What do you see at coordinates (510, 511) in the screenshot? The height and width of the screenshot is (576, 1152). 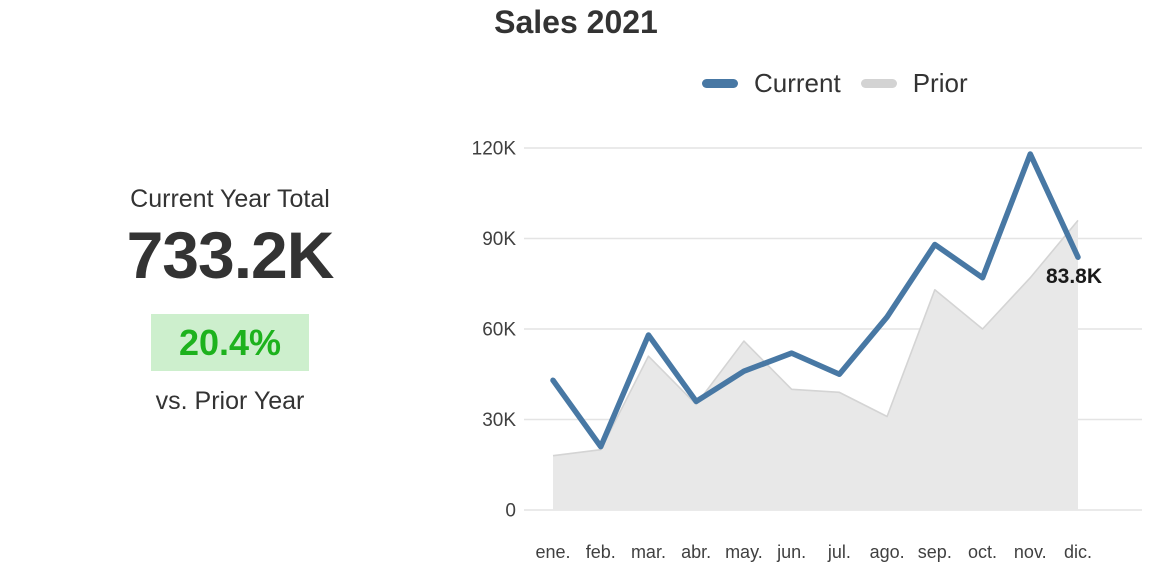 I see `y-axis-tick-label: 0` at bounding box center [510, 511].